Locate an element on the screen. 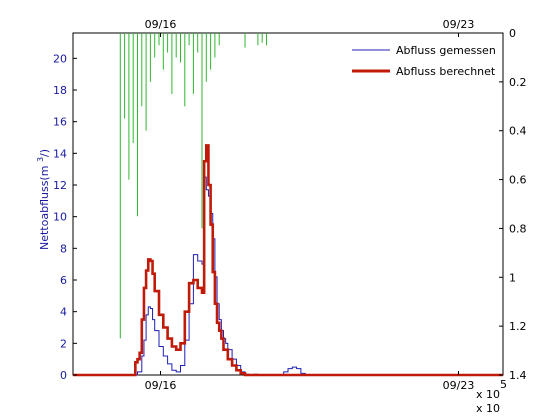 The width and height of the screenshot is (560, 420). x-exponent-label-2: x 10 is located at coordinates (488, 408).